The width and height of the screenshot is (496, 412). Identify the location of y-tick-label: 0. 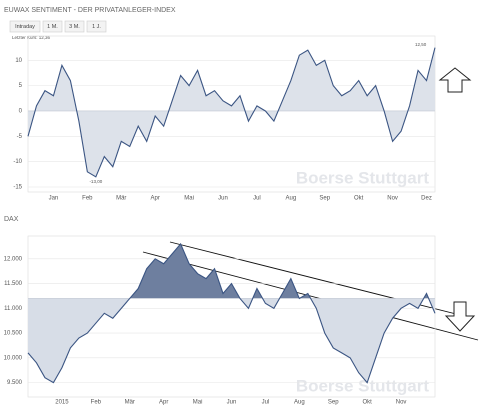
(21, 112).